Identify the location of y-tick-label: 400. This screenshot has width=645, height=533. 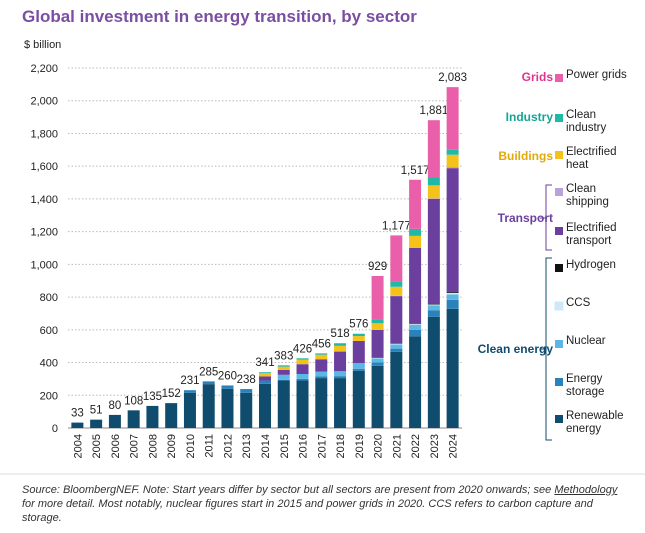
(49, 364).